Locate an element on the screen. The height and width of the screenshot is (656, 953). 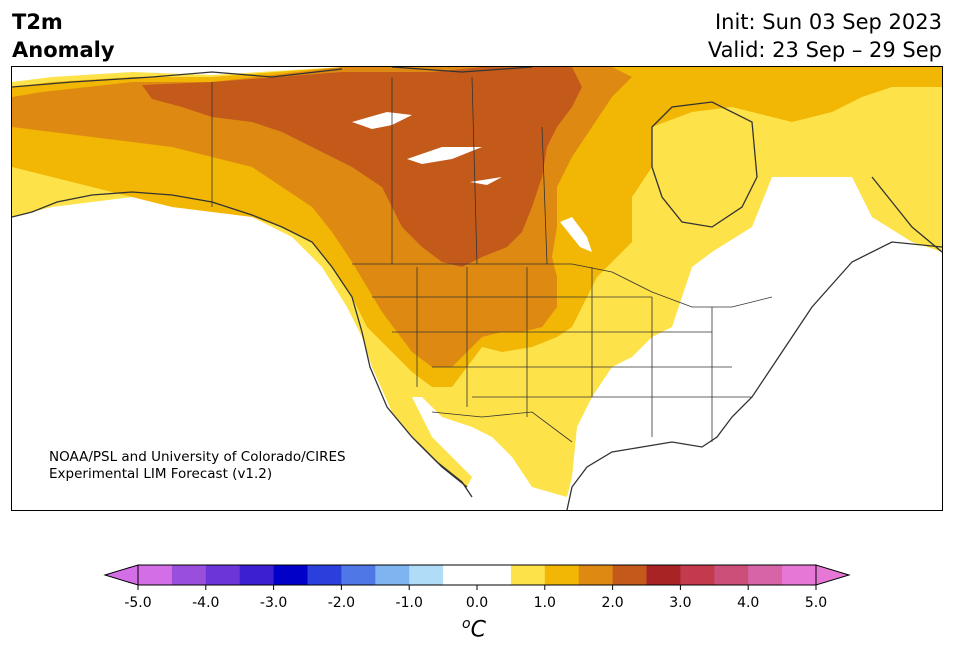
lake-winnipeg is located at coordinates (576, 234).